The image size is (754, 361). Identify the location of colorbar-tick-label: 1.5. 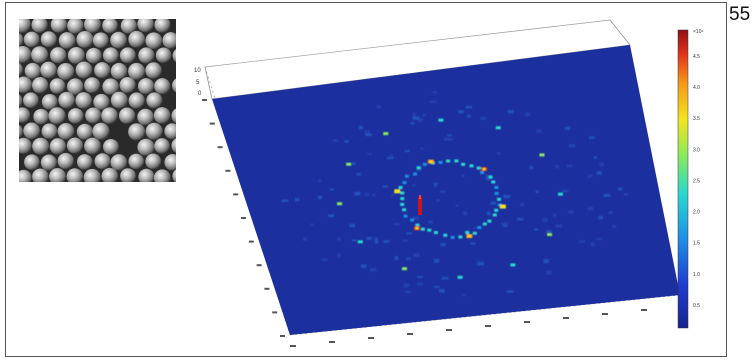
(696, 244).